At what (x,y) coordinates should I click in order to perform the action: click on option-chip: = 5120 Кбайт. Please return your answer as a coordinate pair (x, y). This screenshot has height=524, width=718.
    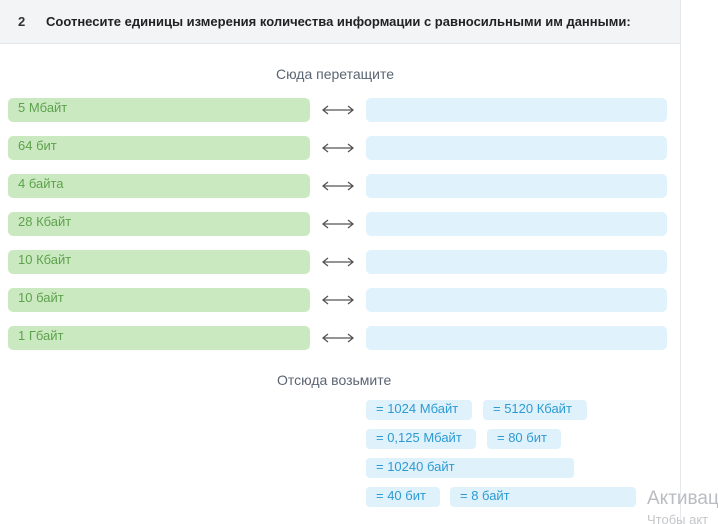
    Looking at the image, I should click on (535, 410).